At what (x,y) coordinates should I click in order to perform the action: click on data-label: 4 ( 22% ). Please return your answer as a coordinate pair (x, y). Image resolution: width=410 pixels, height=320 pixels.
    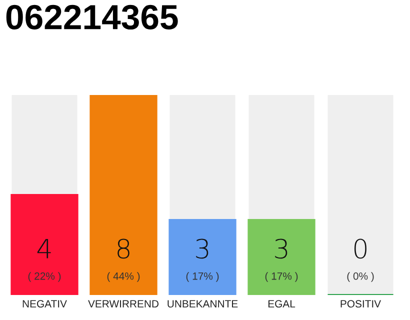
    Looking at the image, I should click on (44, 260).